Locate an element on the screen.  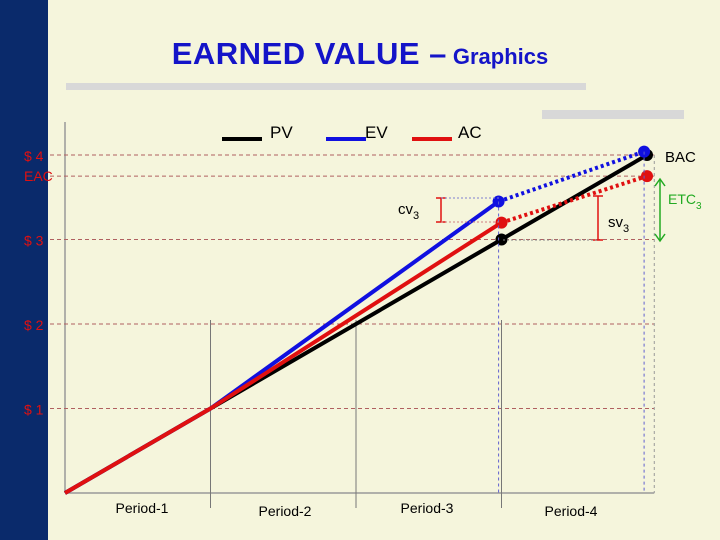
annotation-text: ETC is located at coordinates (682, 199).